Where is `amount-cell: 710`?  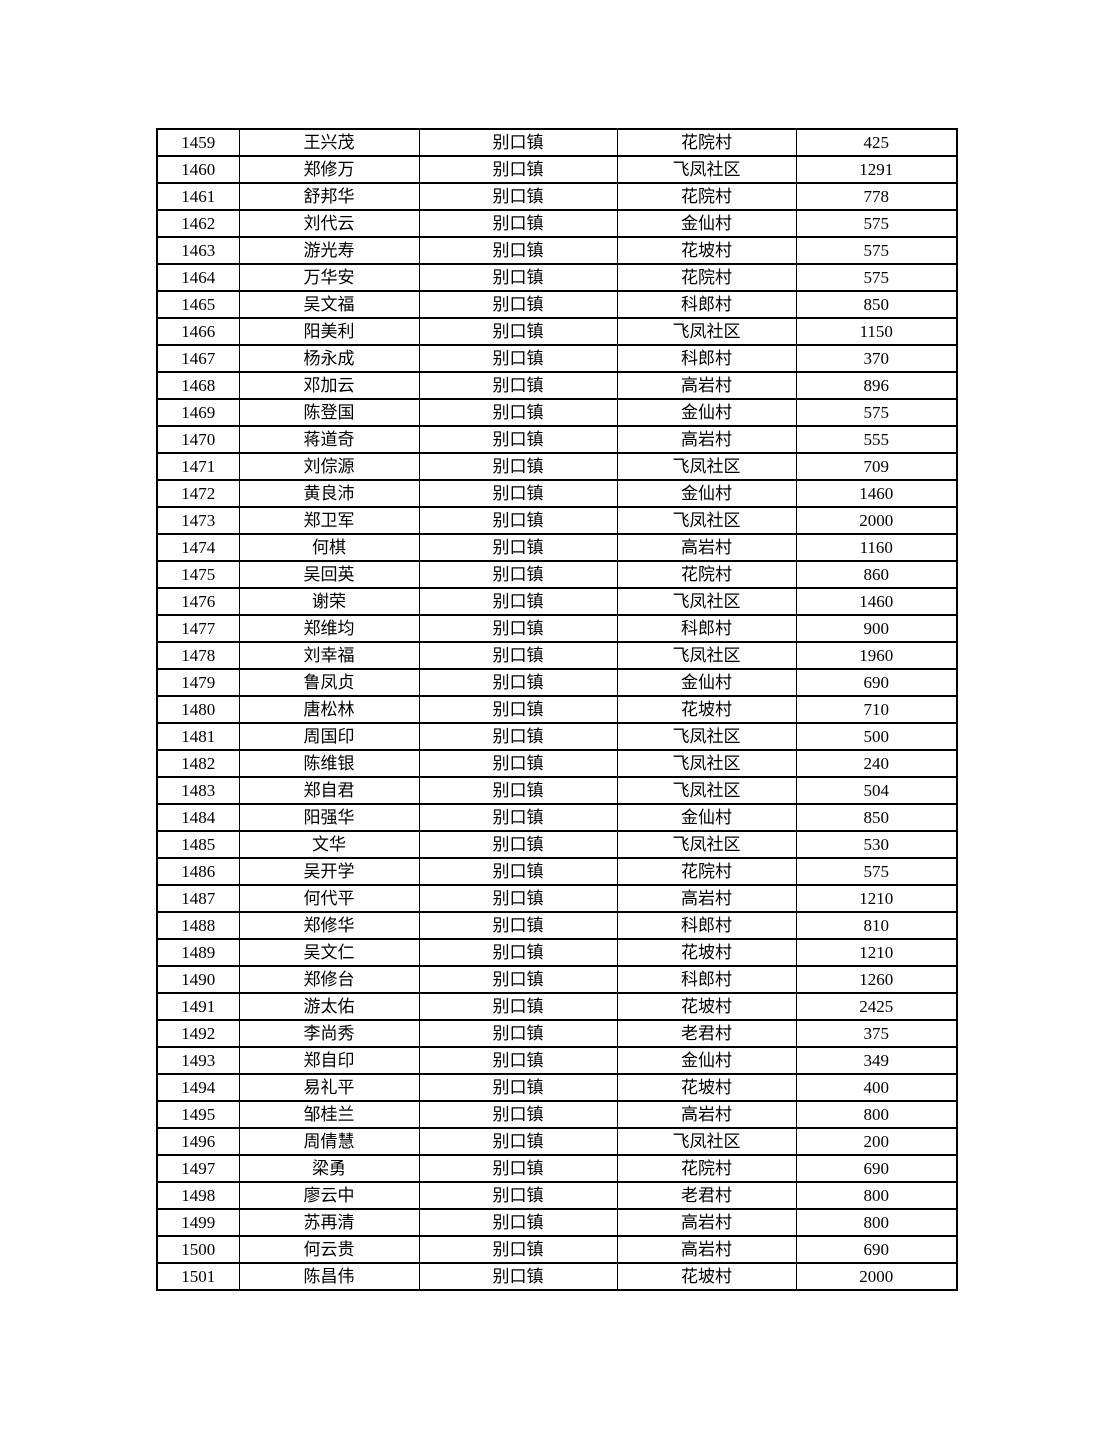
amount-cell: 710 is located at coordinates (876, 709).